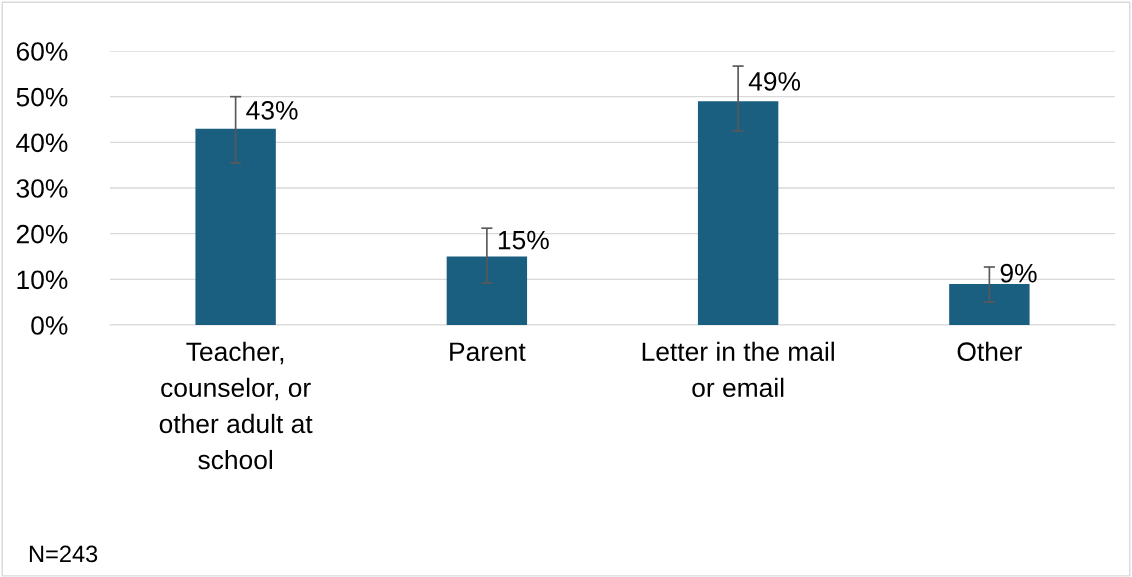  What do you see at coordinates (42, 234) in the screenshot?
I see `y-tick-label: 20%` at bounding box center [42, 234].